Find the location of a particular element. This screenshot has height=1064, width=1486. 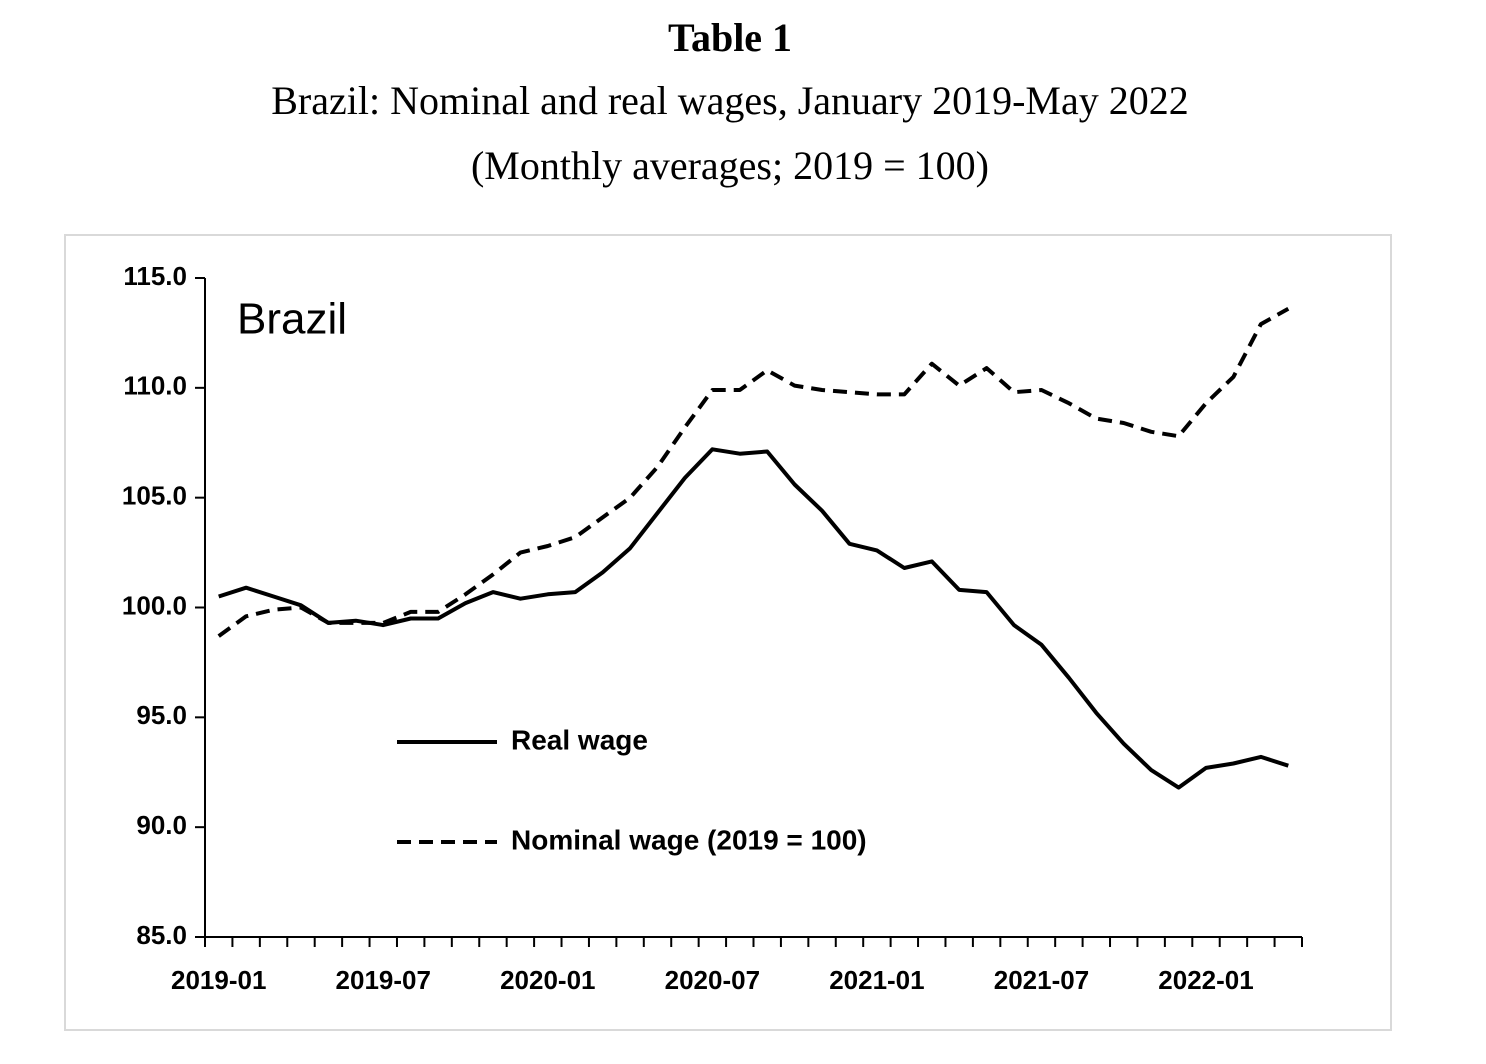

legend-label: Nominal wage (2019 = 100) is located at coordinates (689, 839).